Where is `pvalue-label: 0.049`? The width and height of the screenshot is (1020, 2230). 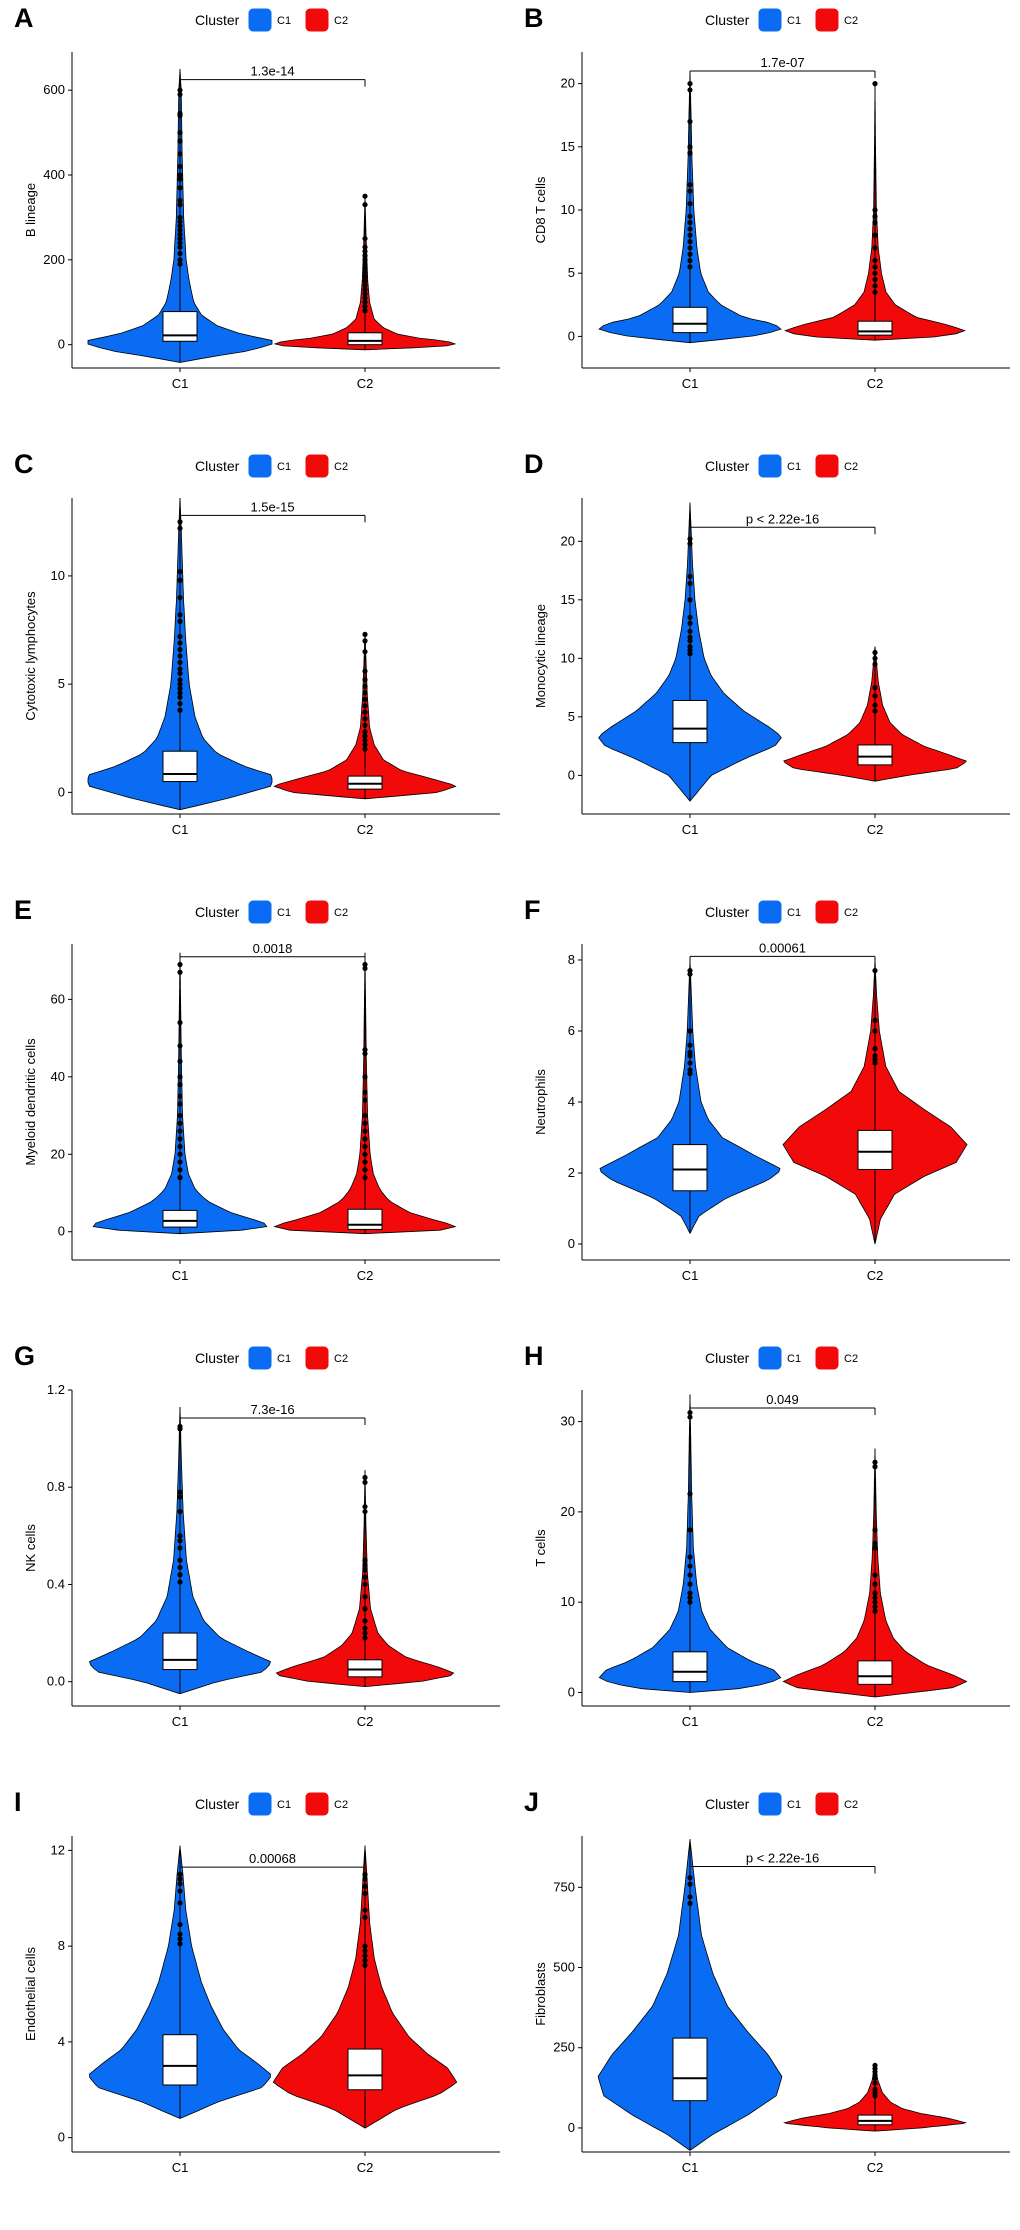 pvalue-label: 0.049 is located at coordinates (782, 1399).